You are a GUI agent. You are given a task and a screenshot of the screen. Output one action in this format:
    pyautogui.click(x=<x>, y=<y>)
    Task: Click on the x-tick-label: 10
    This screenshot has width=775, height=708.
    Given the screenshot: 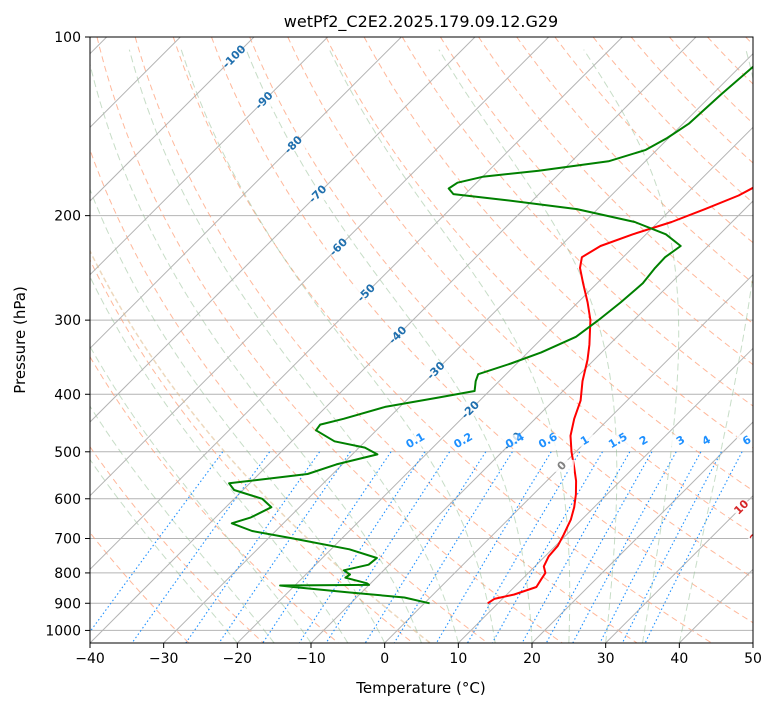 What is the action you would take?
    pyautogui.click(x=458, y=659)
    